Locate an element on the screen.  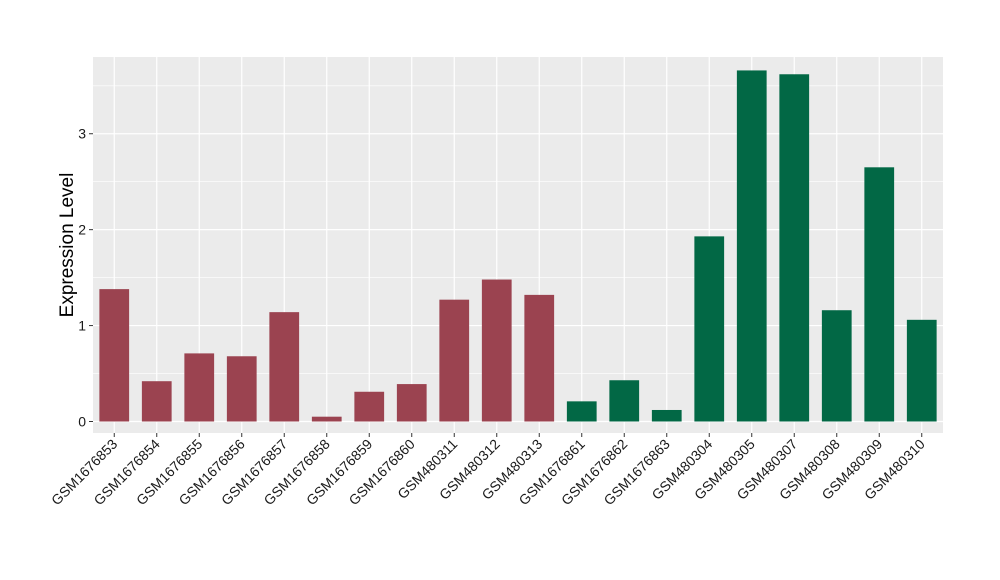
y-tick-label: 1 is located at coordinates (82, 326).